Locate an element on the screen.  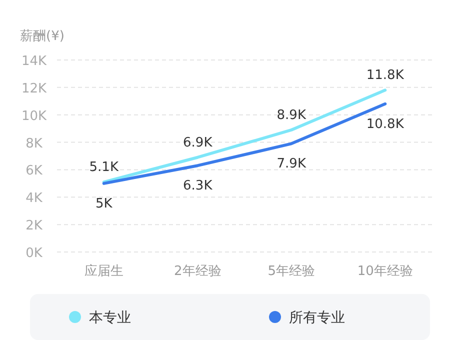
y-tick-label: 10K is located at coordinates (34, 116).